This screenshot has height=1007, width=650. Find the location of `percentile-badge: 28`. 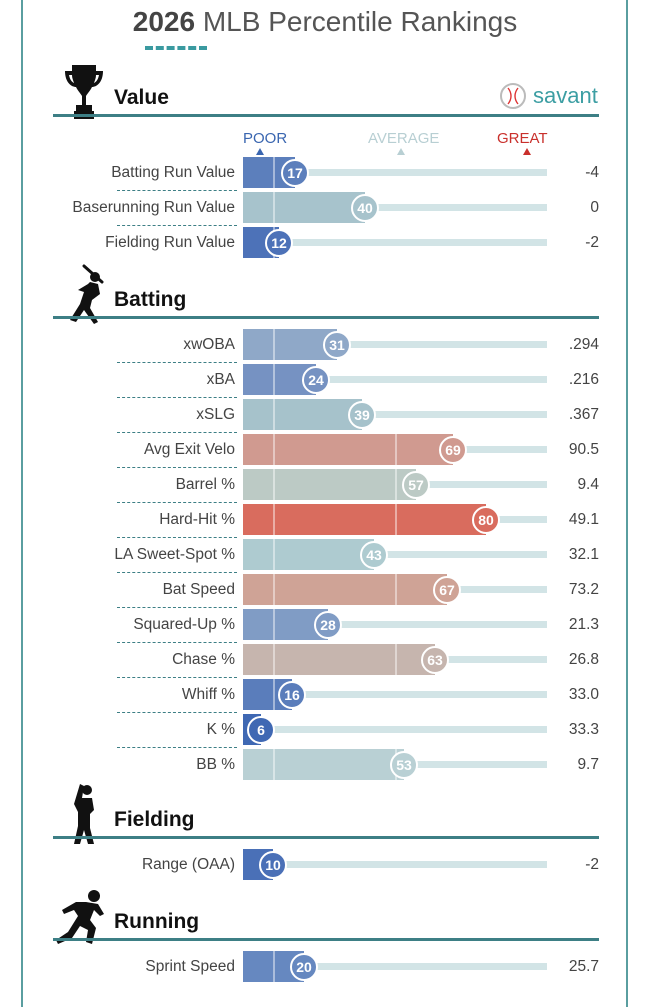

percentile-badge: 28 is located at coordinates (328, 625).